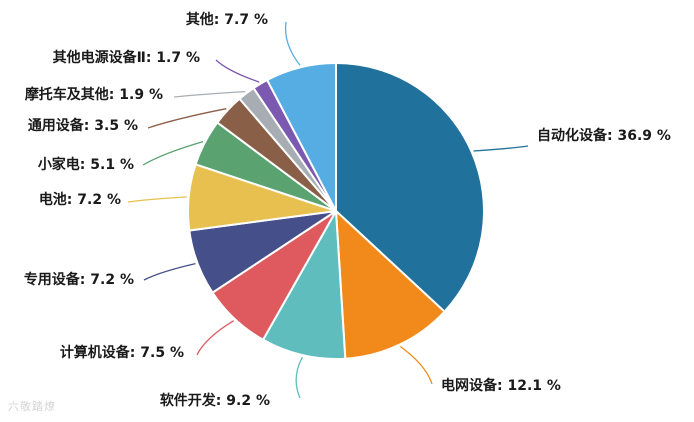 The height and width of the screenshot is (422, 694). Describe the element at coordinates (79, 279) in the screenshot. I see `slice-label: 专用设备: 7.2 %` at that location.